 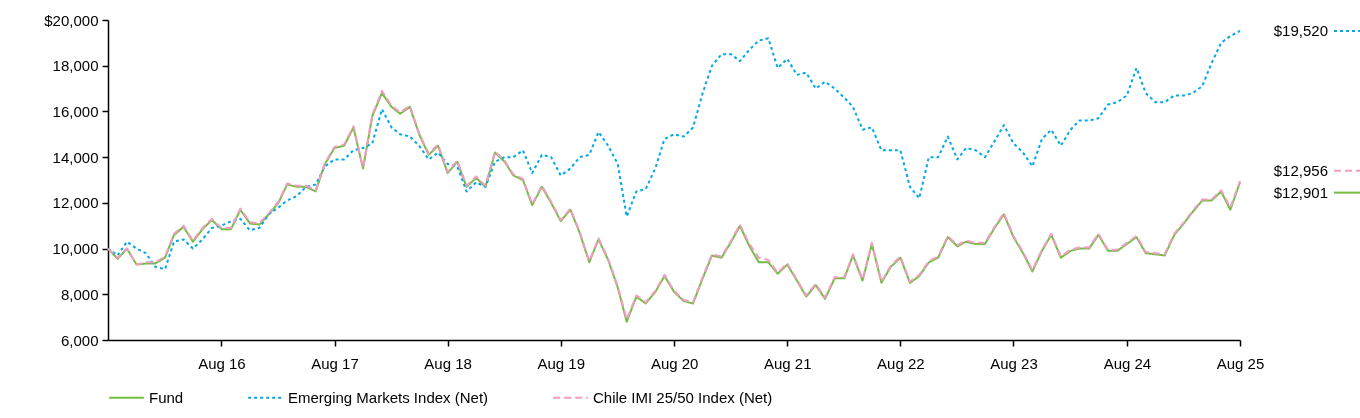 What do you see at coordinates (75, 203) in the screenshot?
I see `y-tick-label: 12,000` at bounding box center [75, 203].